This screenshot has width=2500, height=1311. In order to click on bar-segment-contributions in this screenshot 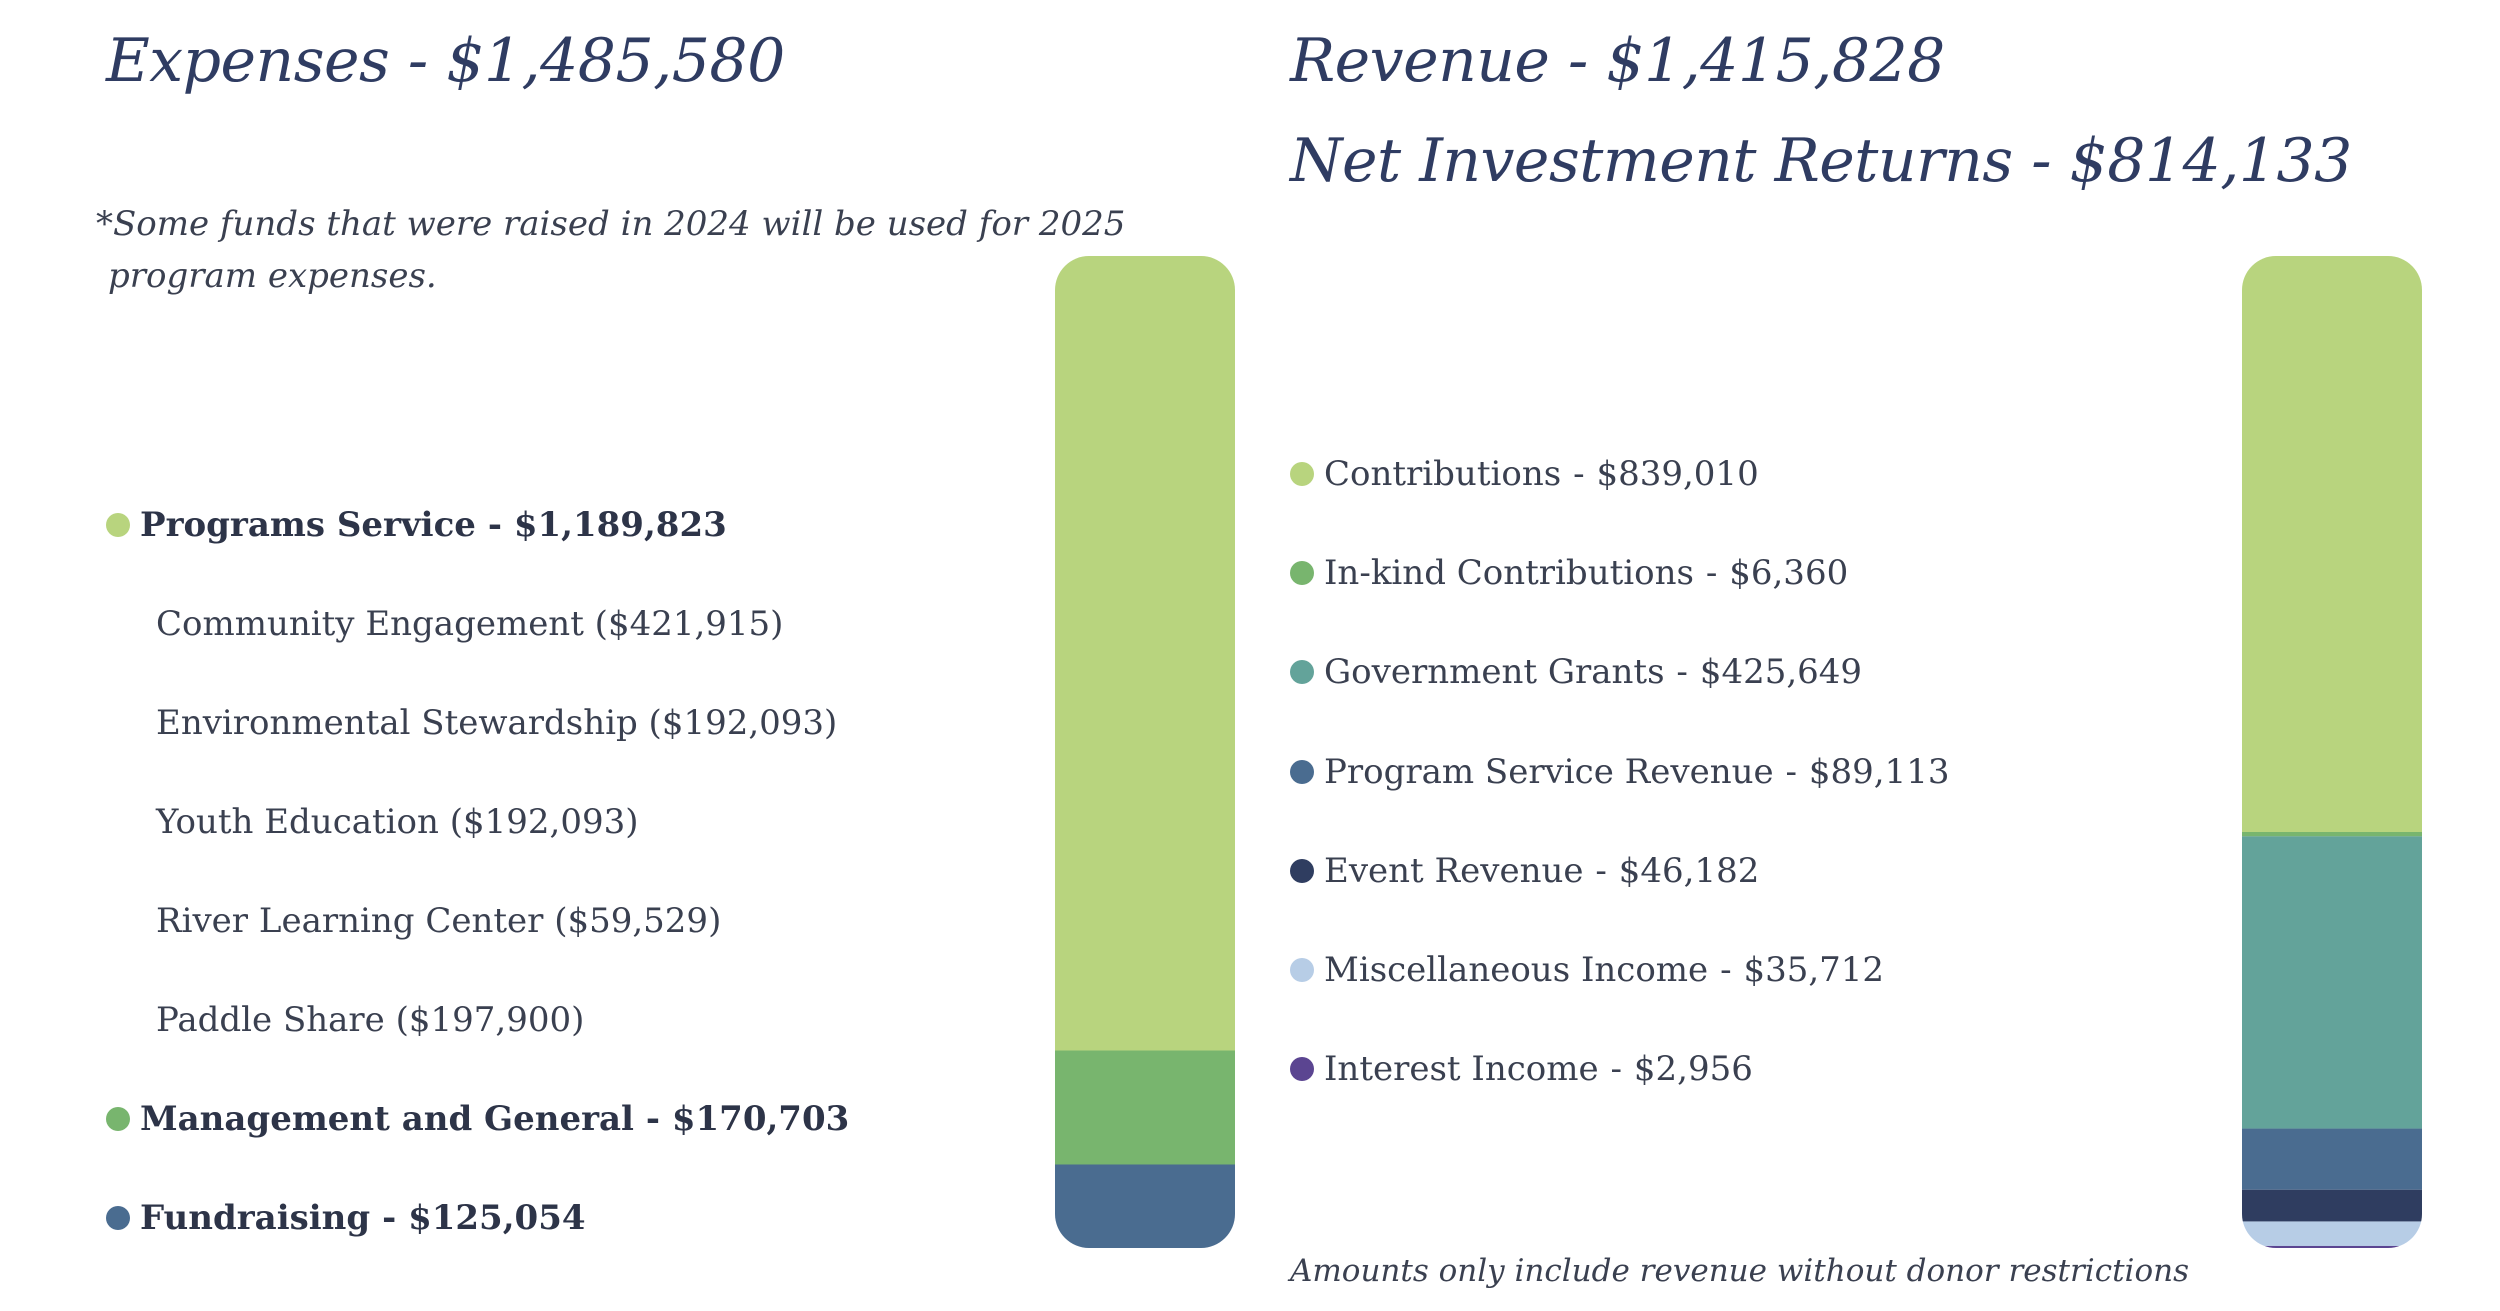, I will do `click(2332, 544)`.